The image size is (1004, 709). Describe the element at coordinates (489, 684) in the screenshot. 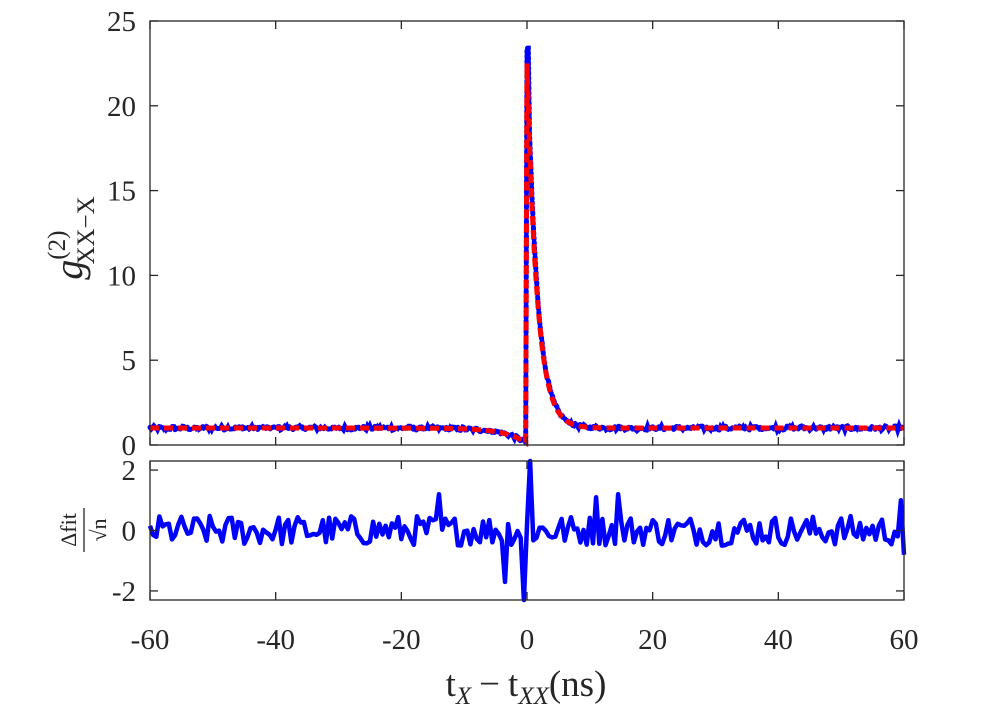

I see `x-title-minus: −` at that location.